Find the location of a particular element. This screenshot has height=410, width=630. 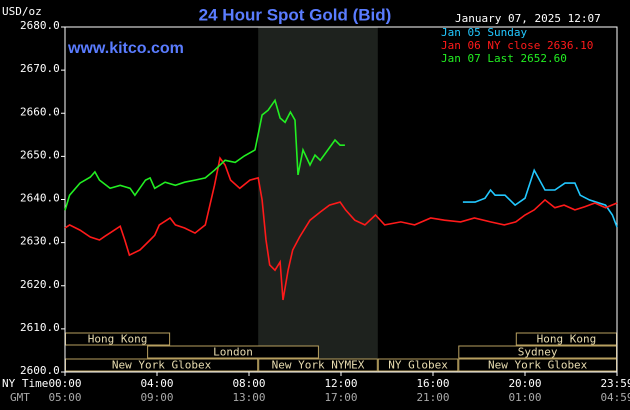

session-label: New York NYMEX is located at coordinates (318, 365).